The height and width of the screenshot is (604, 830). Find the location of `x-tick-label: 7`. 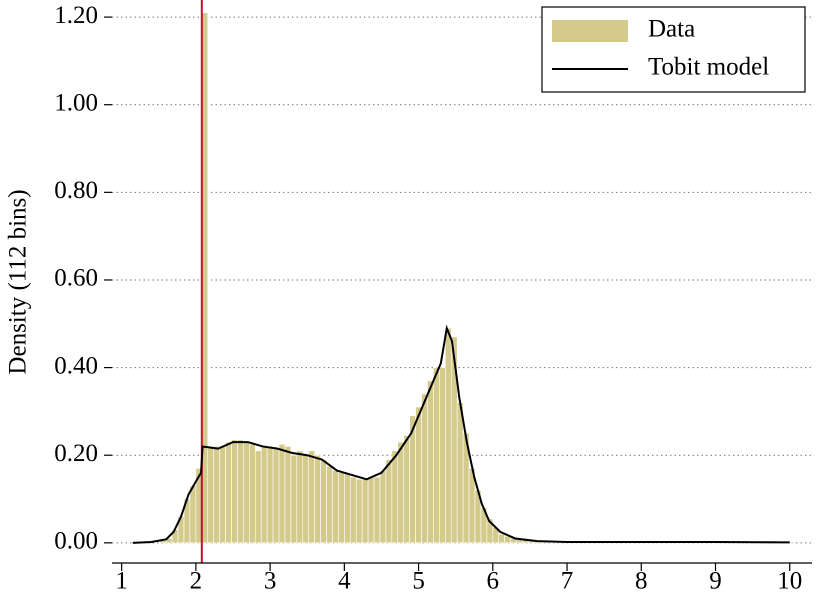

x-tick-label: 7 is located at coordinates (567, 581).